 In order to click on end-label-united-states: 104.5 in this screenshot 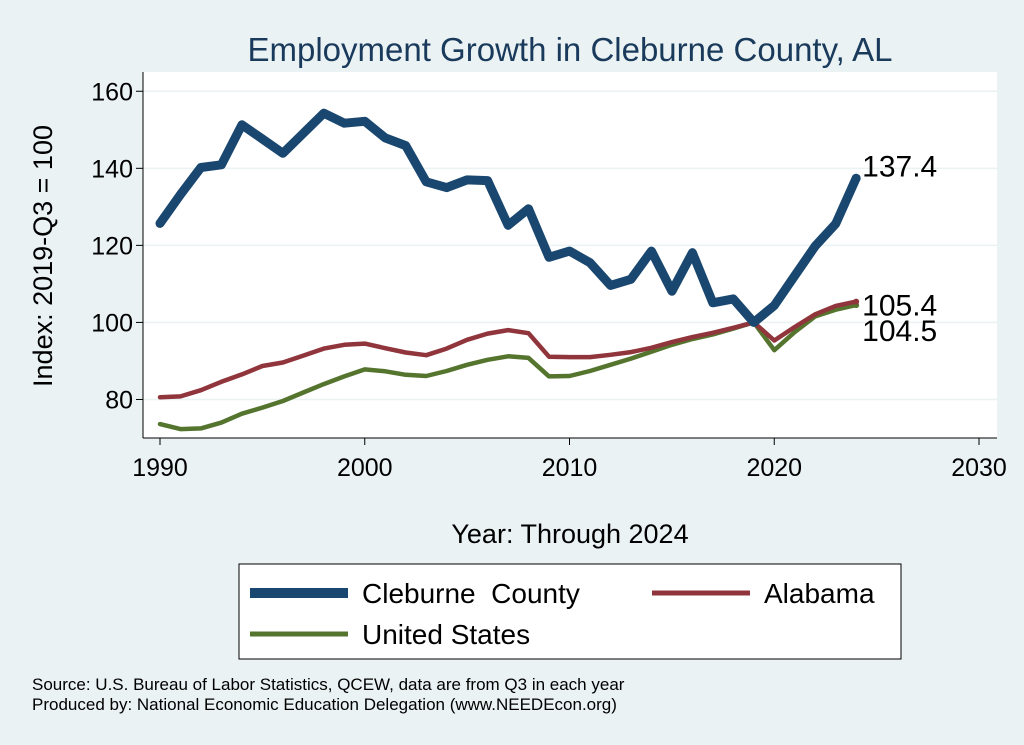, I will do `click(899, 331)`.